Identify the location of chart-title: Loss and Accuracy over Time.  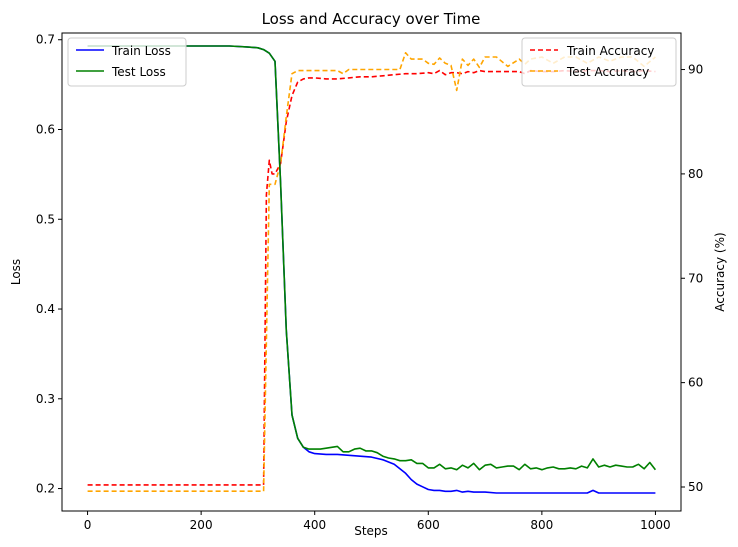
(371, 19).